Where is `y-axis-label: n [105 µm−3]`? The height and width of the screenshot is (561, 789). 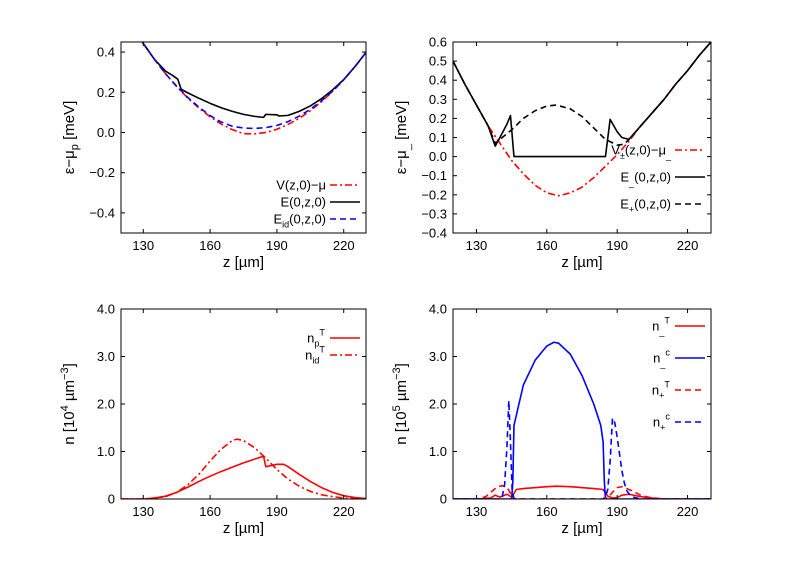
y-axis-label: n [105 µm−3] is located at coordinates (400, 404).